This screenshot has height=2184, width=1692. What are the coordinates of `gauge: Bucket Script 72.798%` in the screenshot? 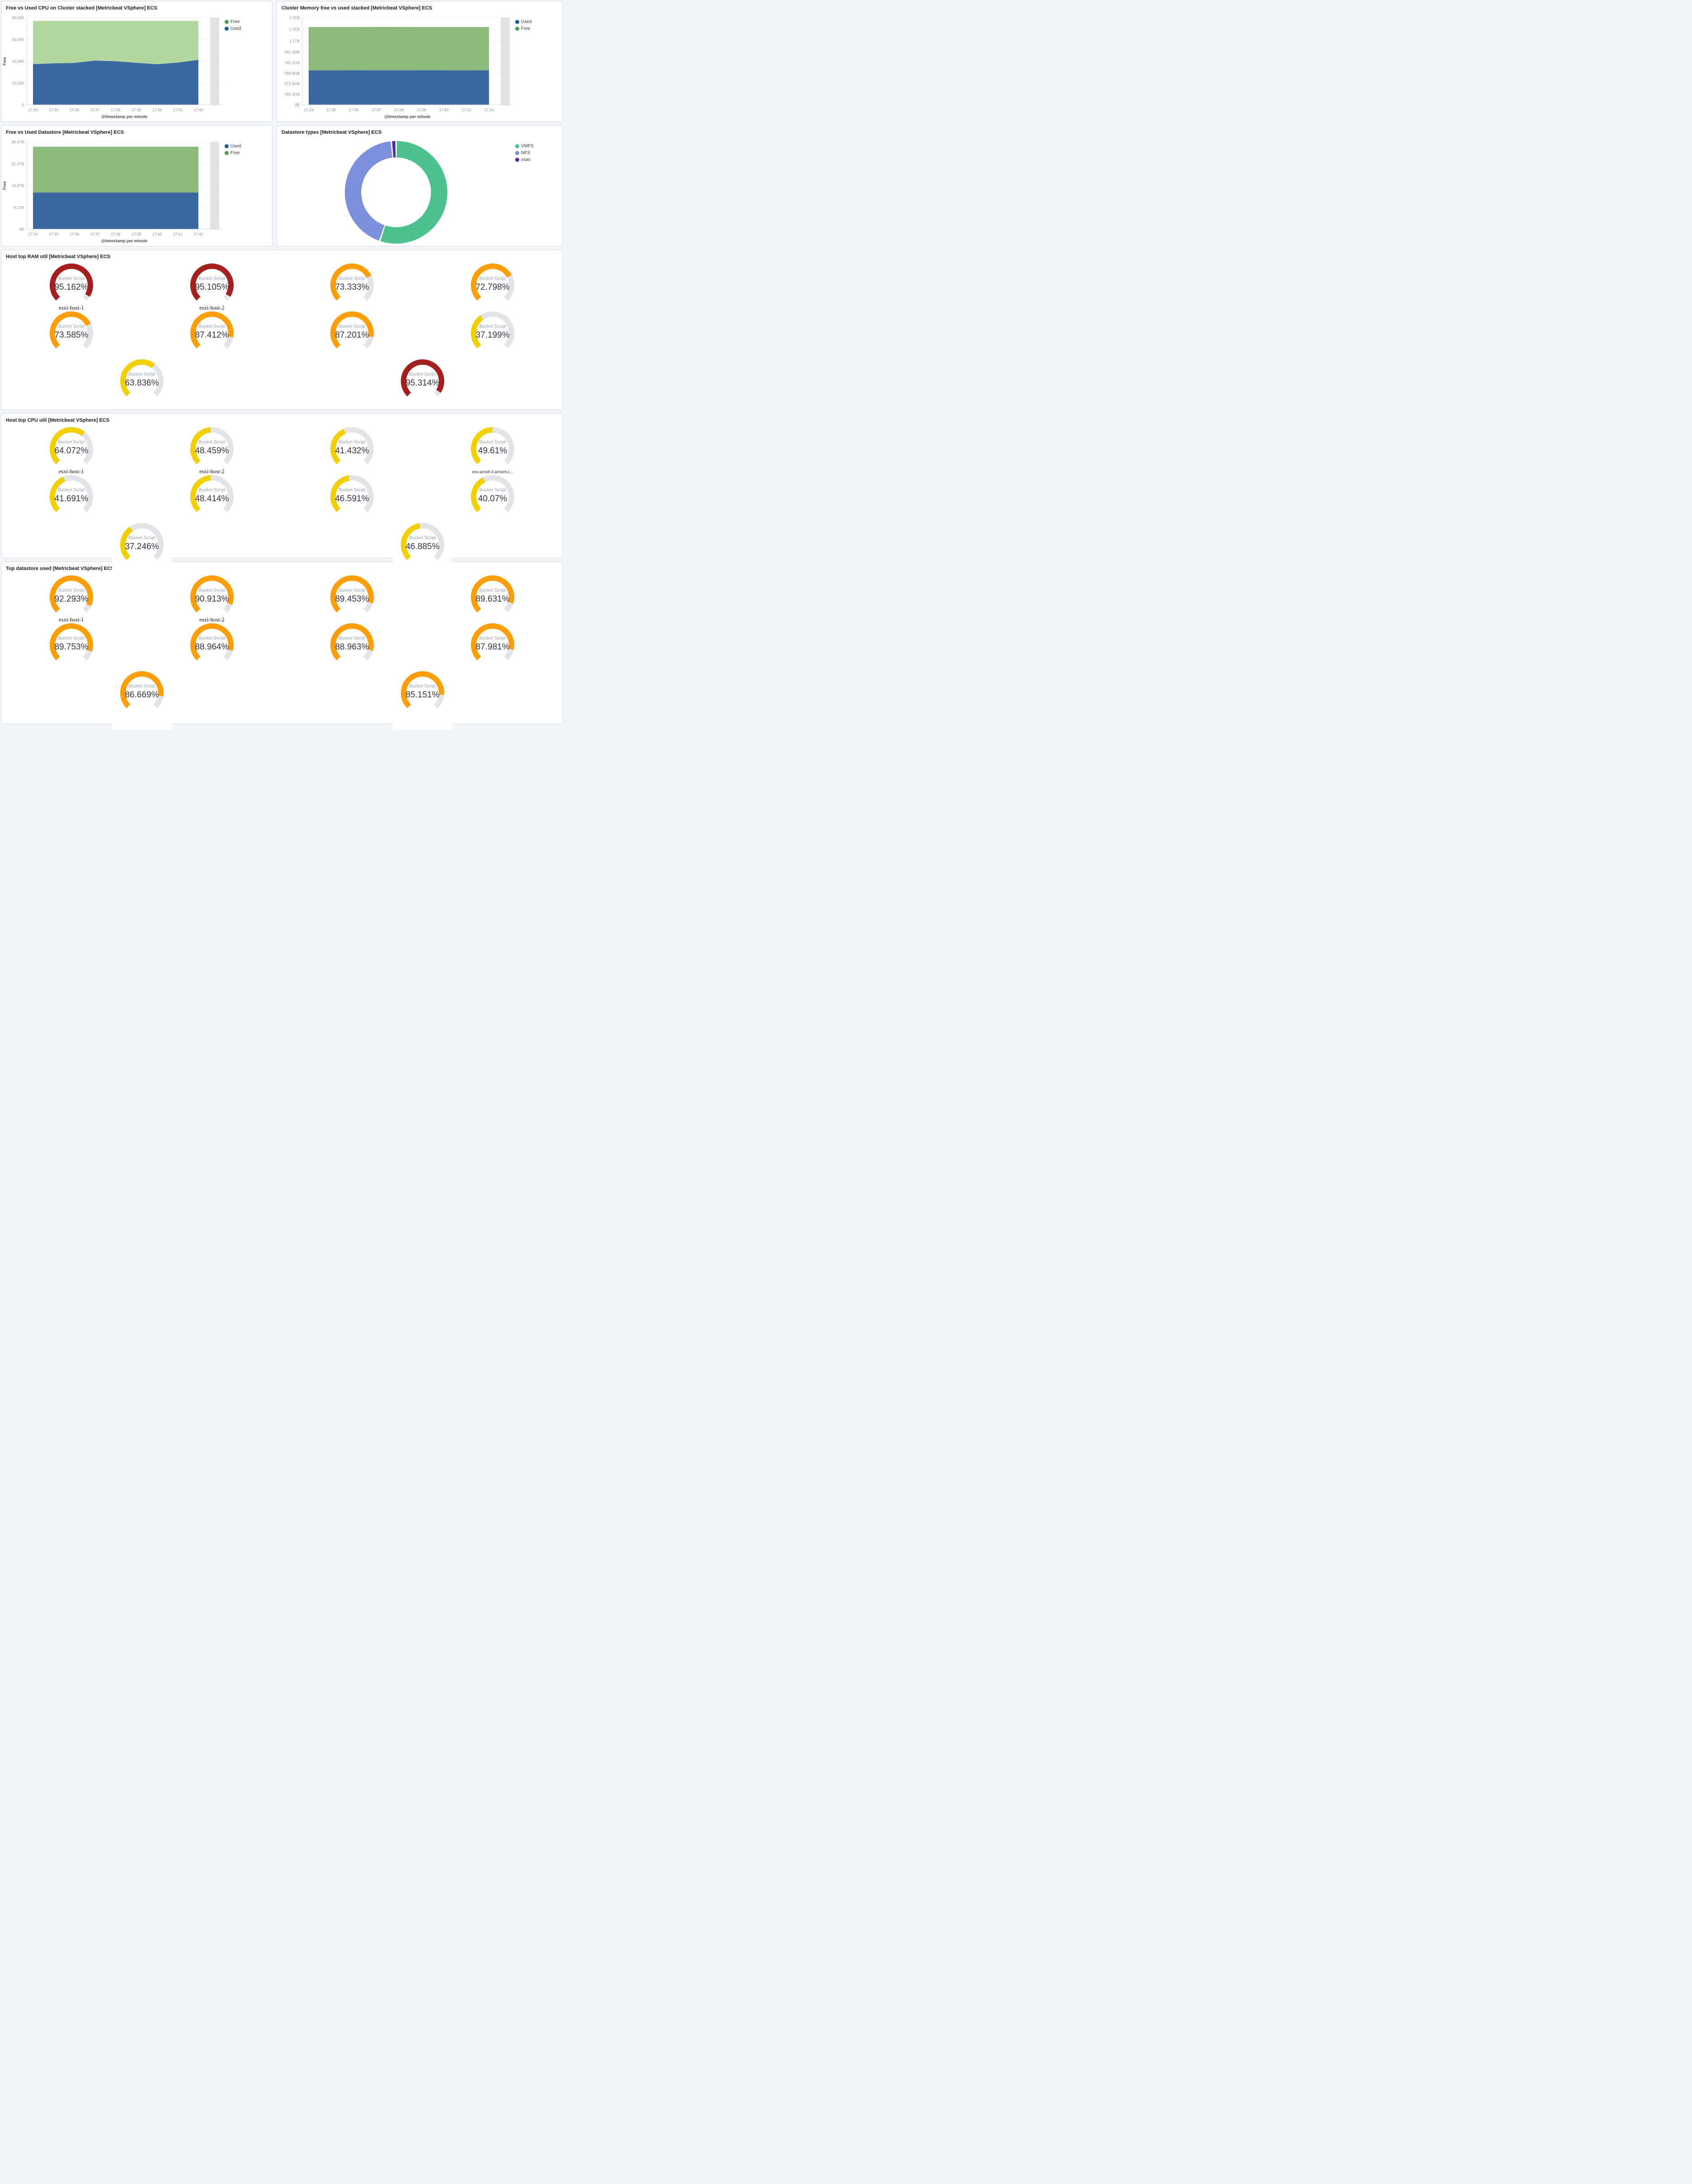 It's located at (493, 287).